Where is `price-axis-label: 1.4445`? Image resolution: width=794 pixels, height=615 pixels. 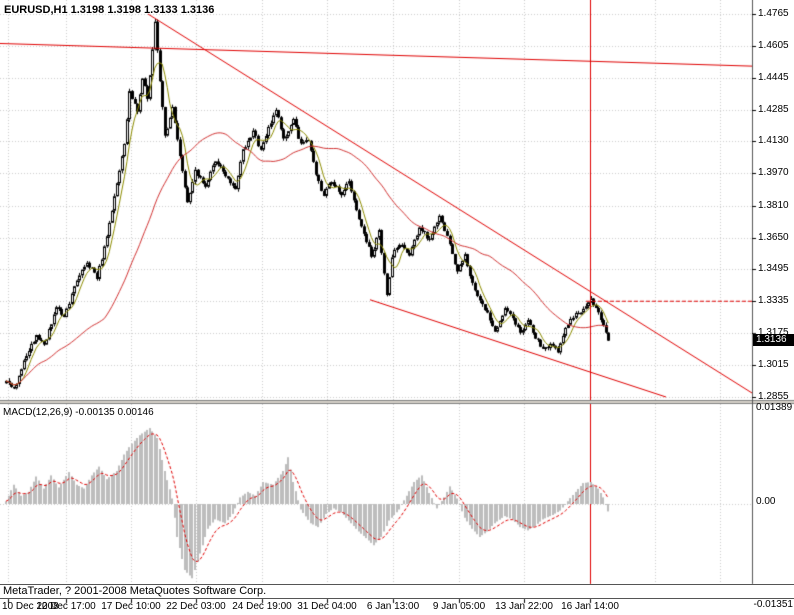 price-axis-label: 1.4445 is located at coordinates (773, 77).